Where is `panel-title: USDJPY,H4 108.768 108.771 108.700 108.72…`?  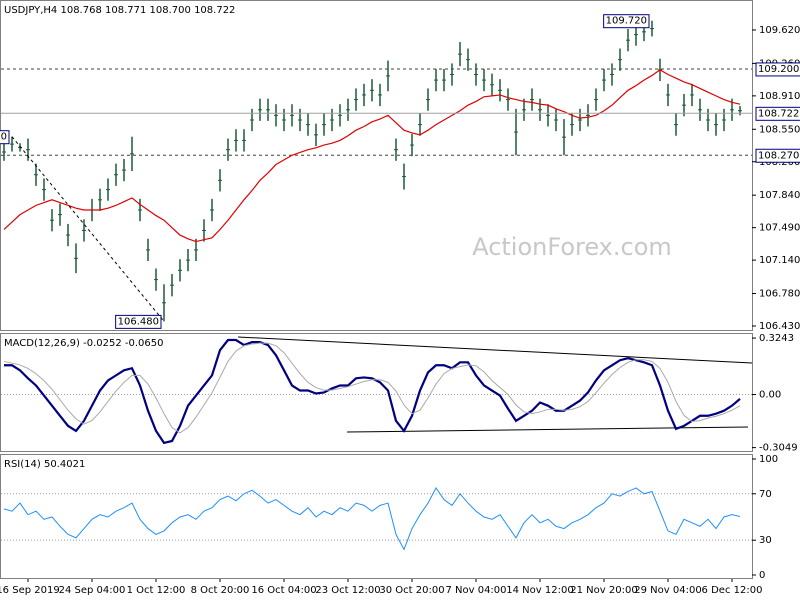 panel-title: USDJPY,H4 108.768 108.771 108.700 108.72… is located at coordinates (119, 10).